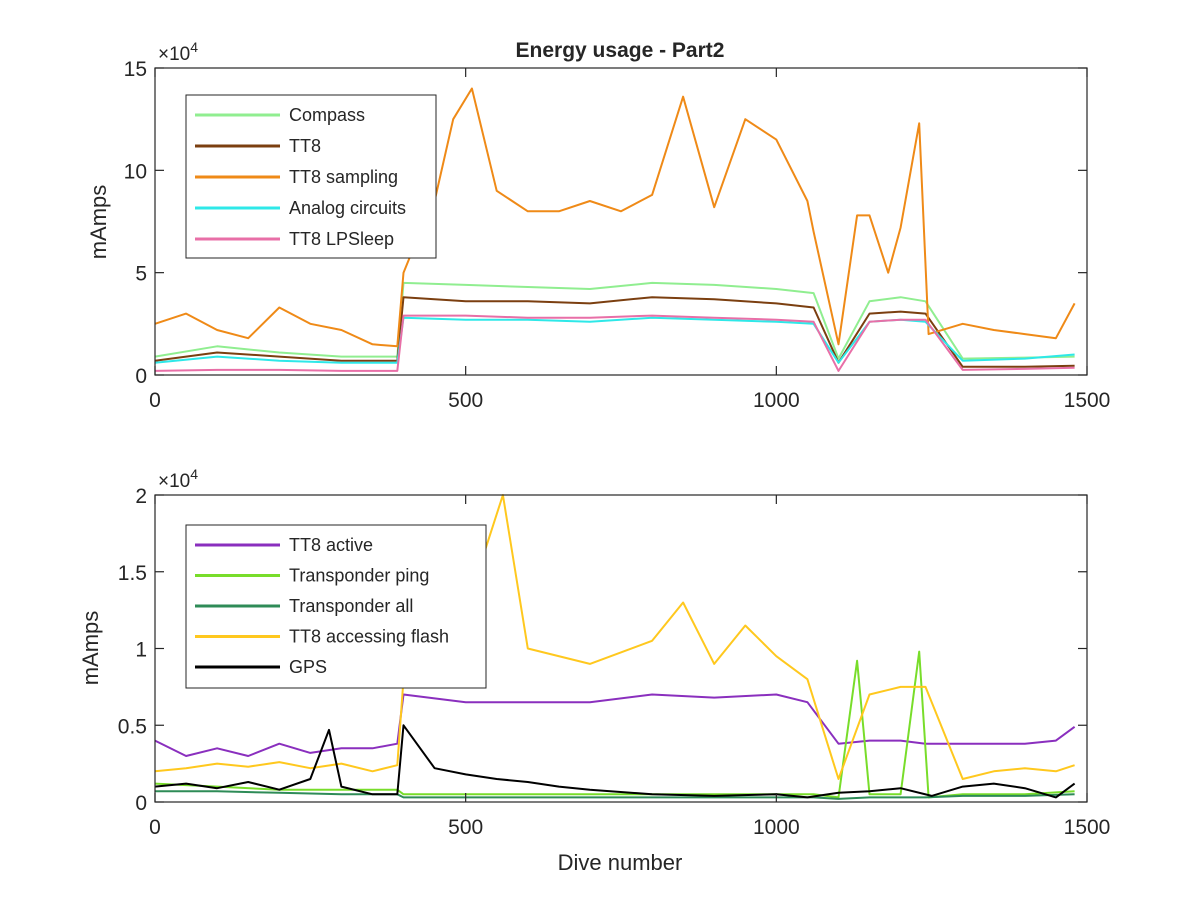 This screenshot has height=900, width=1200. Describe the element at coordinates (327, 115) in the screenshot. I see `legend-label: Compass` at that location.